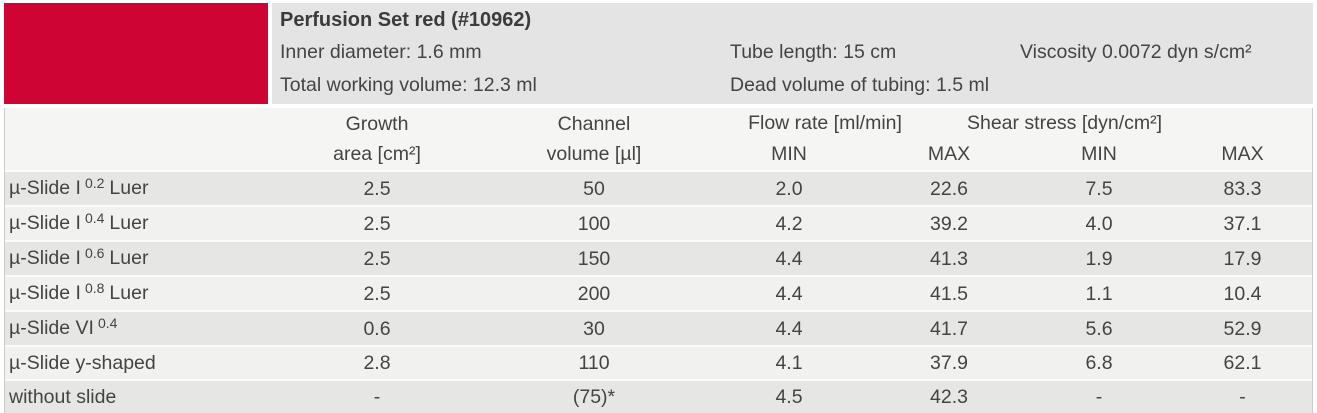  Describe the element at coordinates (1242, 362) in the screenshot. I see `cell-shear-max: 62.1` at that location.